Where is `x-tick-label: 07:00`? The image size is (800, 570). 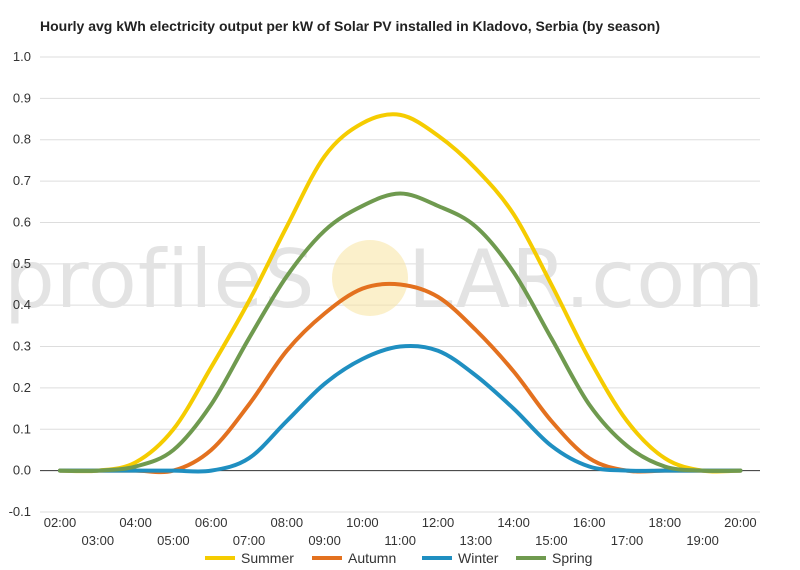 x-tick-label: 07:00 is located at coordinates (249, 540).